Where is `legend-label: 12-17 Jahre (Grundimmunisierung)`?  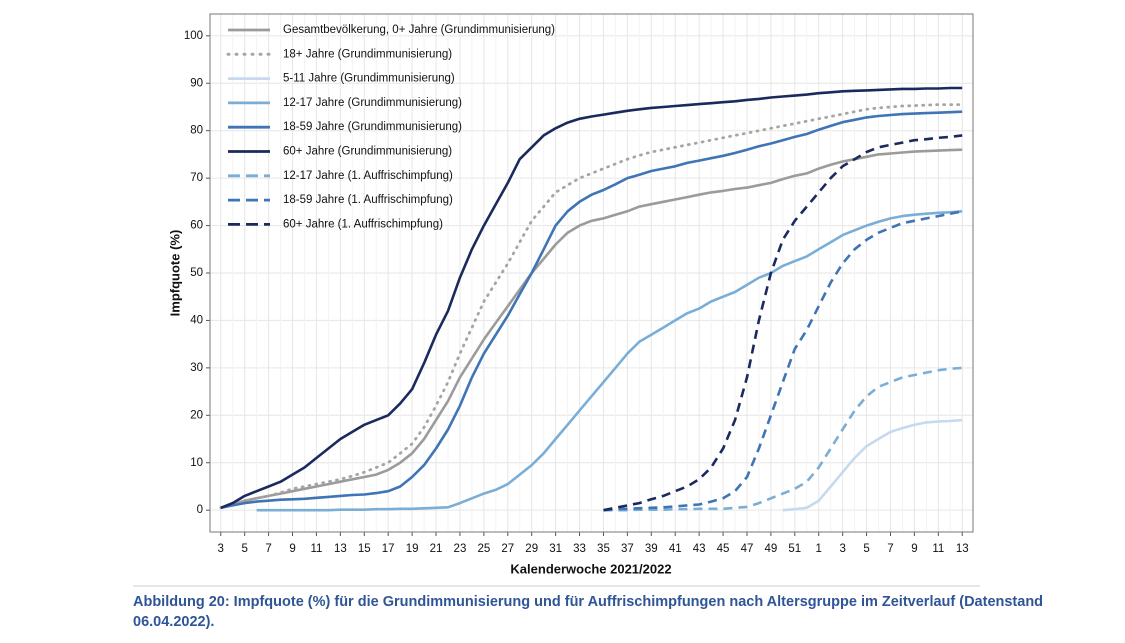 legend-label: 12-17 Jahre (Grundimmunisierung) is located at coordinates (372, 103).